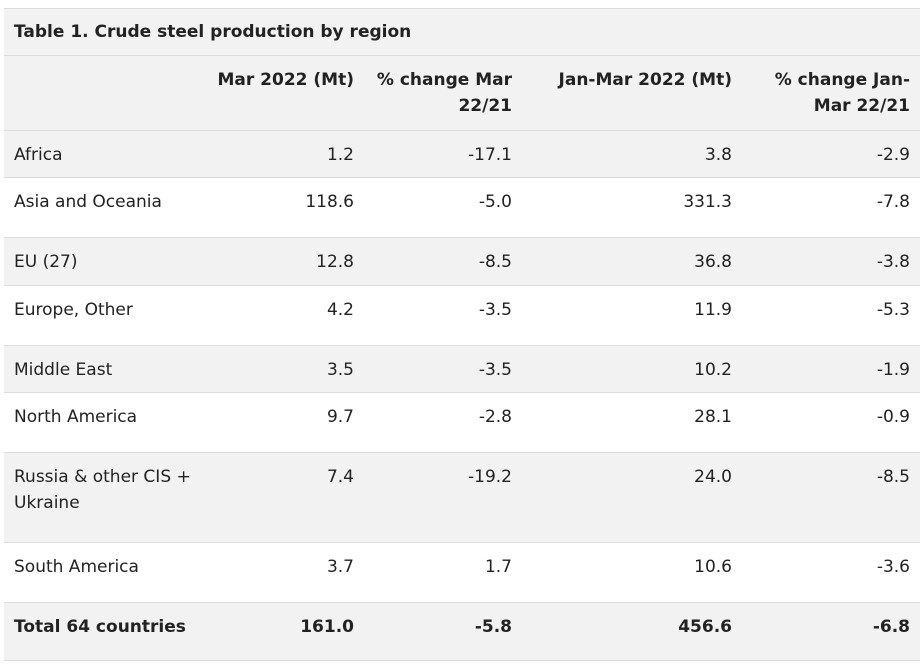 The image size is (920, 672). I want to click on header-region, so click(104, 93).